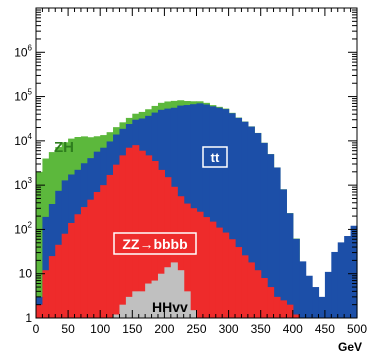 The width and height of the screenshot is (373, 356). Describe the element at coordinates (23, 140) in the screenshot. I see `y-tick-label-10000: 10⁴` at that location.